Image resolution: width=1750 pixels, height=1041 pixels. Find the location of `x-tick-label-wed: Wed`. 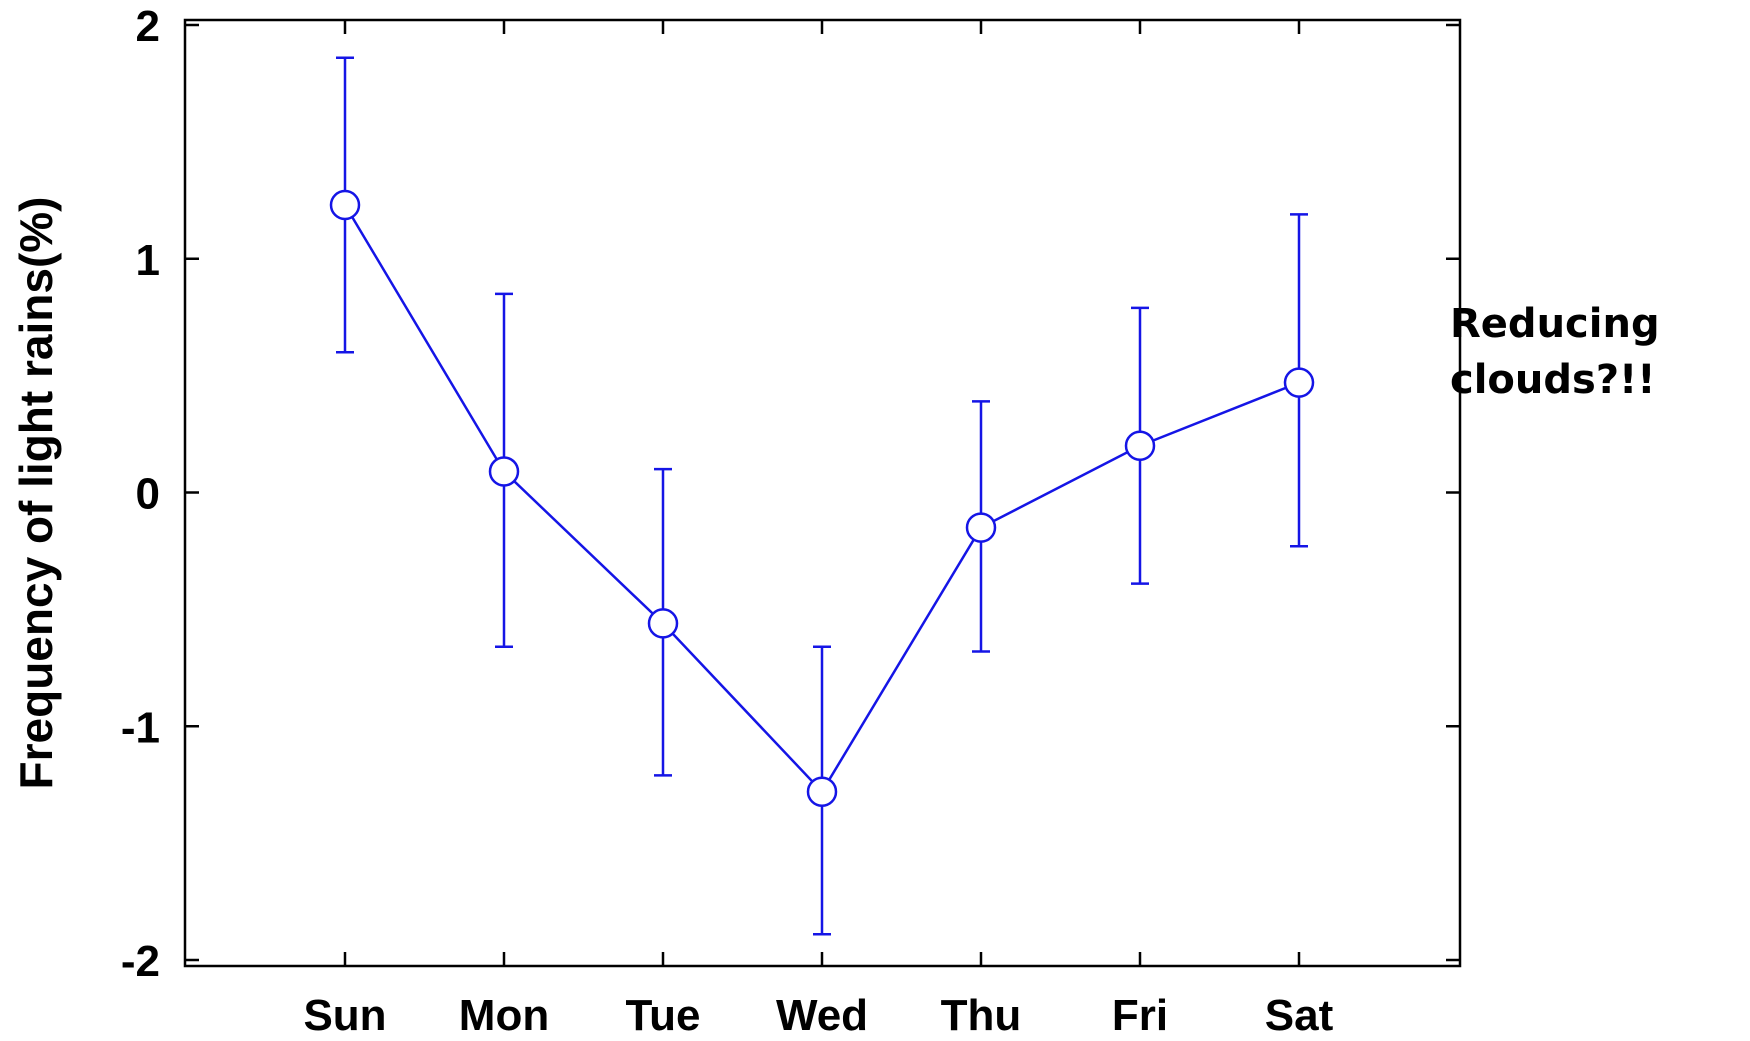

x-tick-label-wed: Wed is located at coordinates (822, 1015).